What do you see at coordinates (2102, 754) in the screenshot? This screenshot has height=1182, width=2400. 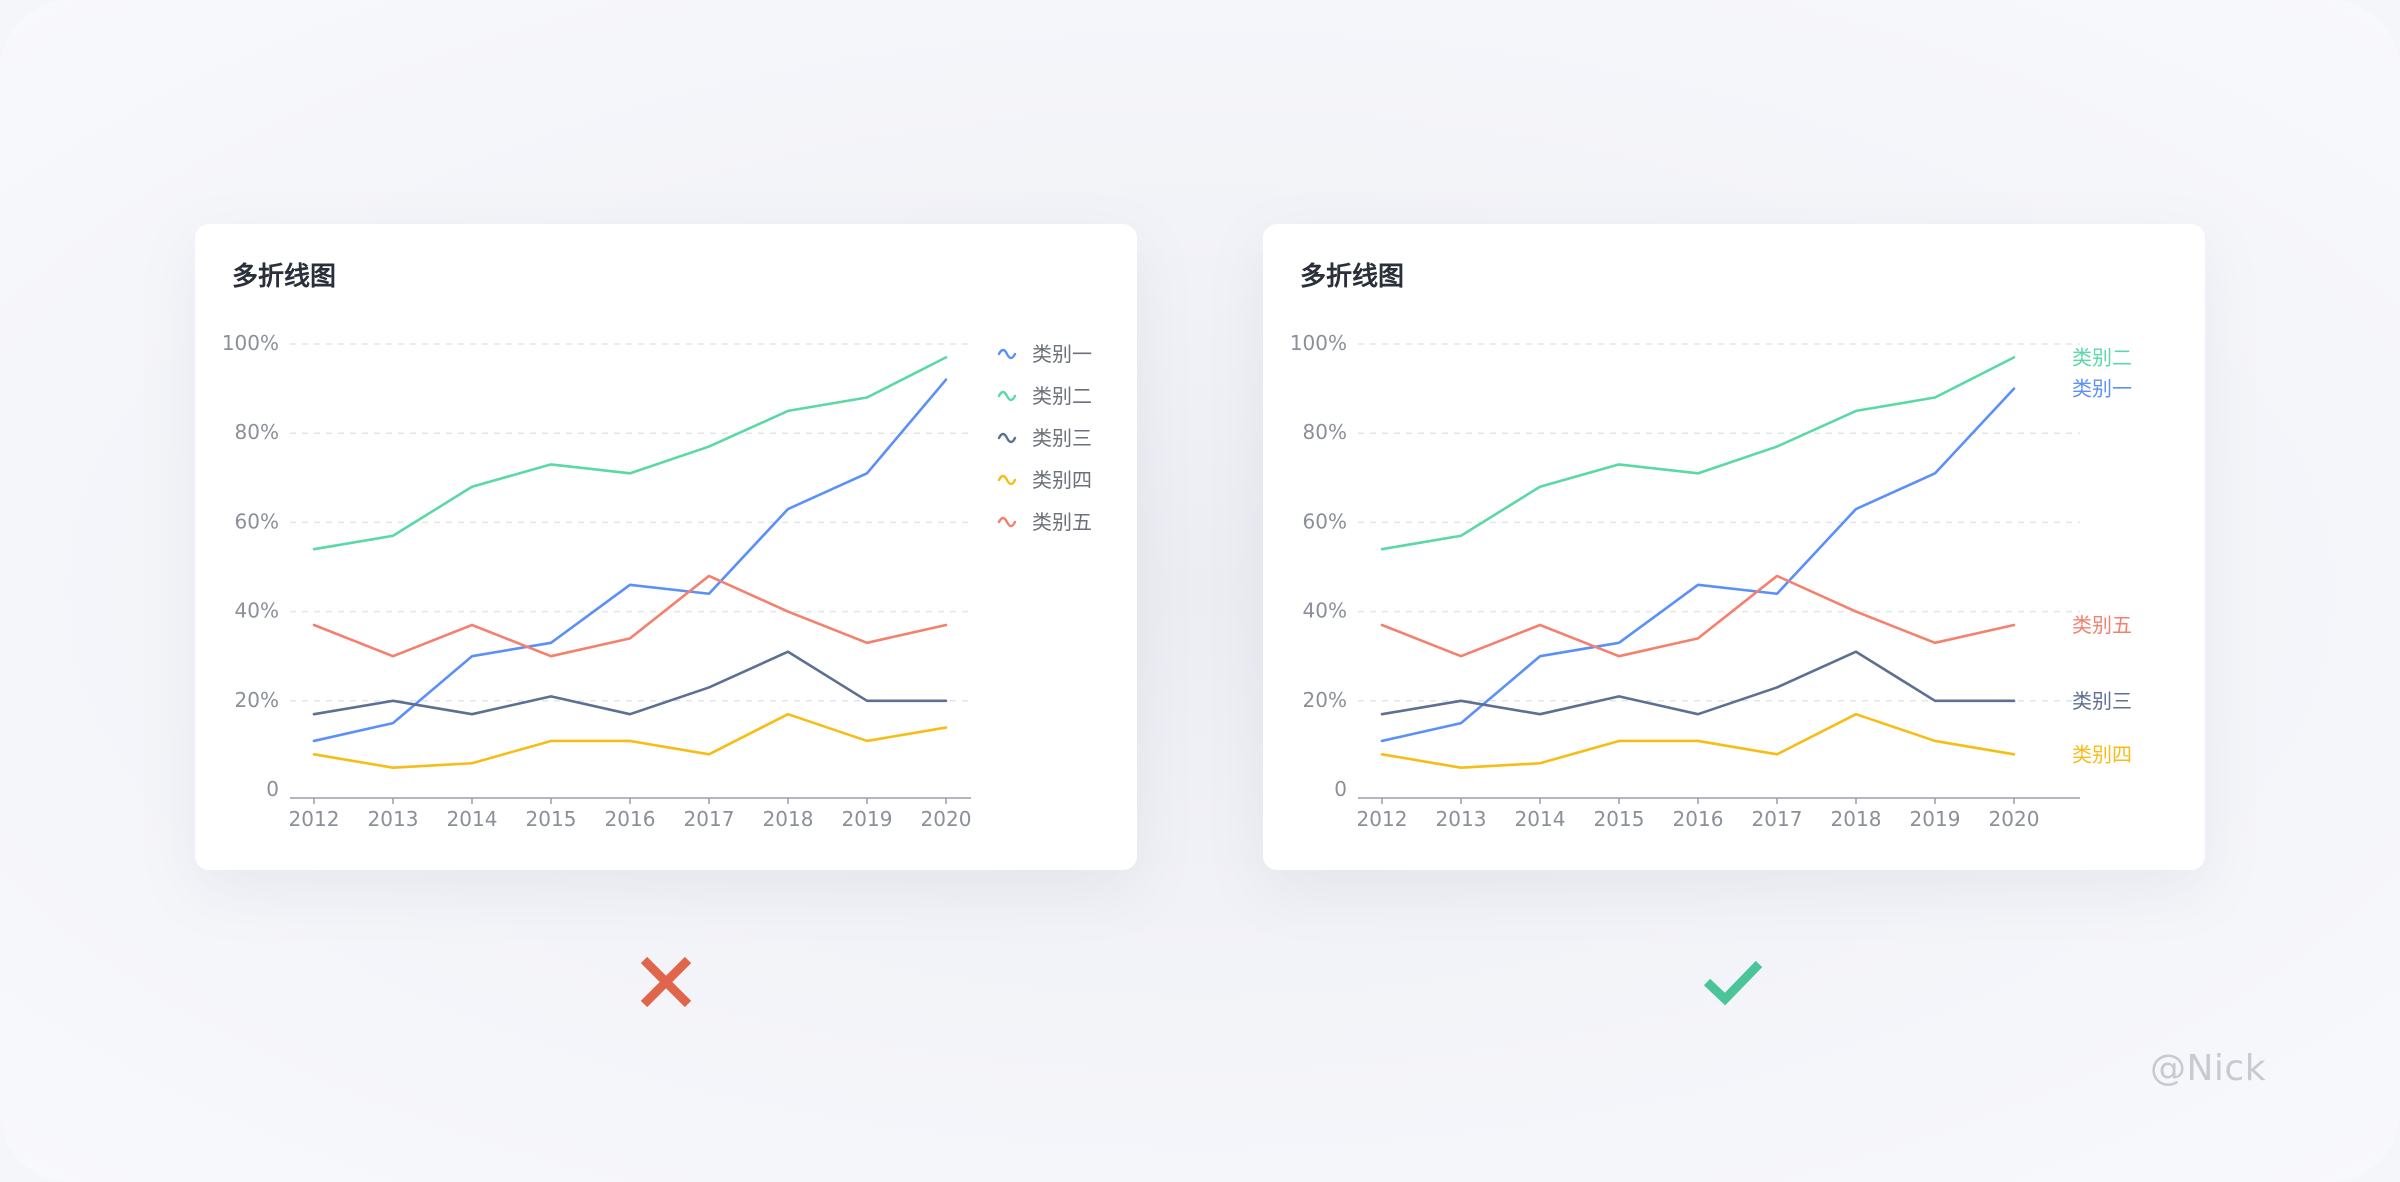 I see `end-label: 类别四` at bounding box center [2102, 754].